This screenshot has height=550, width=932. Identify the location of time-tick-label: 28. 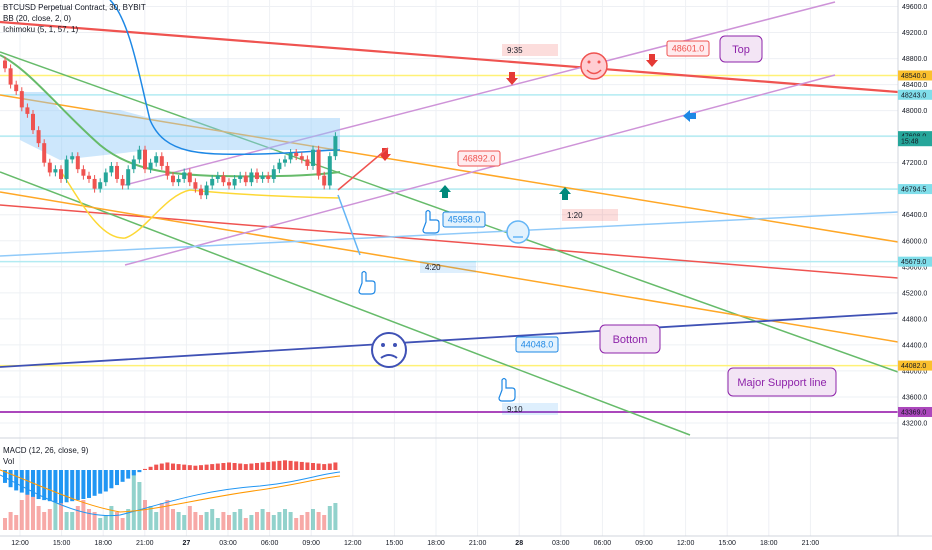
(519, 543).